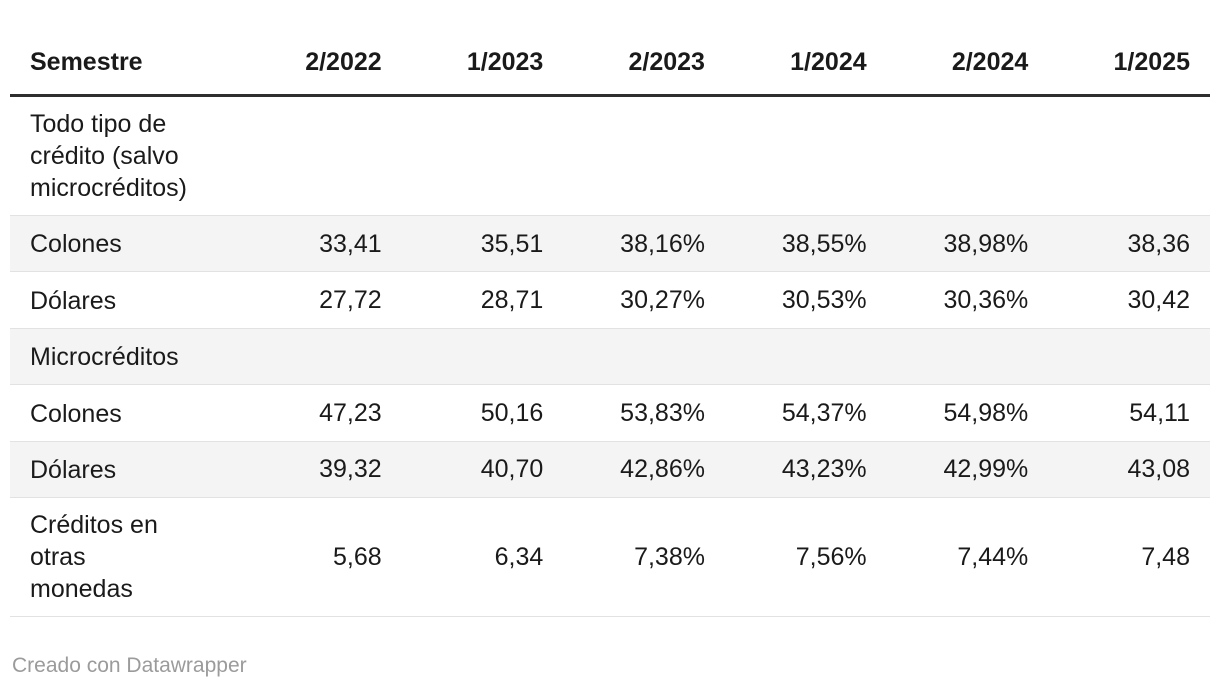 The height and width of the screenshot is (682, 1220). I want to click on column-header: 1/2024, so click(805, 57).